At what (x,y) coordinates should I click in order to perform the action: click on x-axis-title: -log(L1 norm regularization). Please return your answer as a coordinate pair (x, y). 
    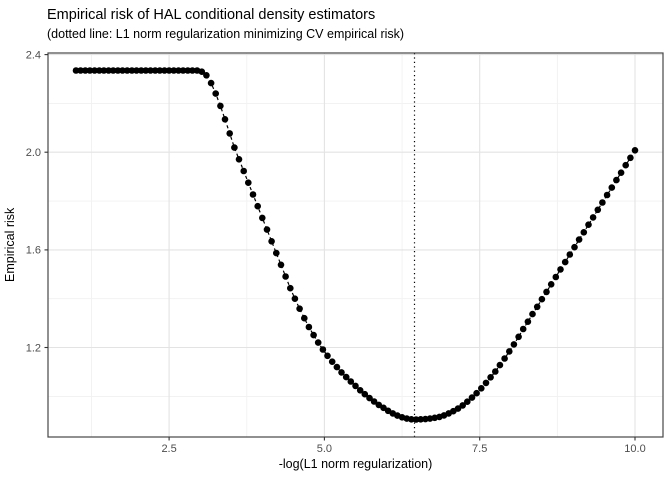
    Looking at the image, I should click on (355, 464).